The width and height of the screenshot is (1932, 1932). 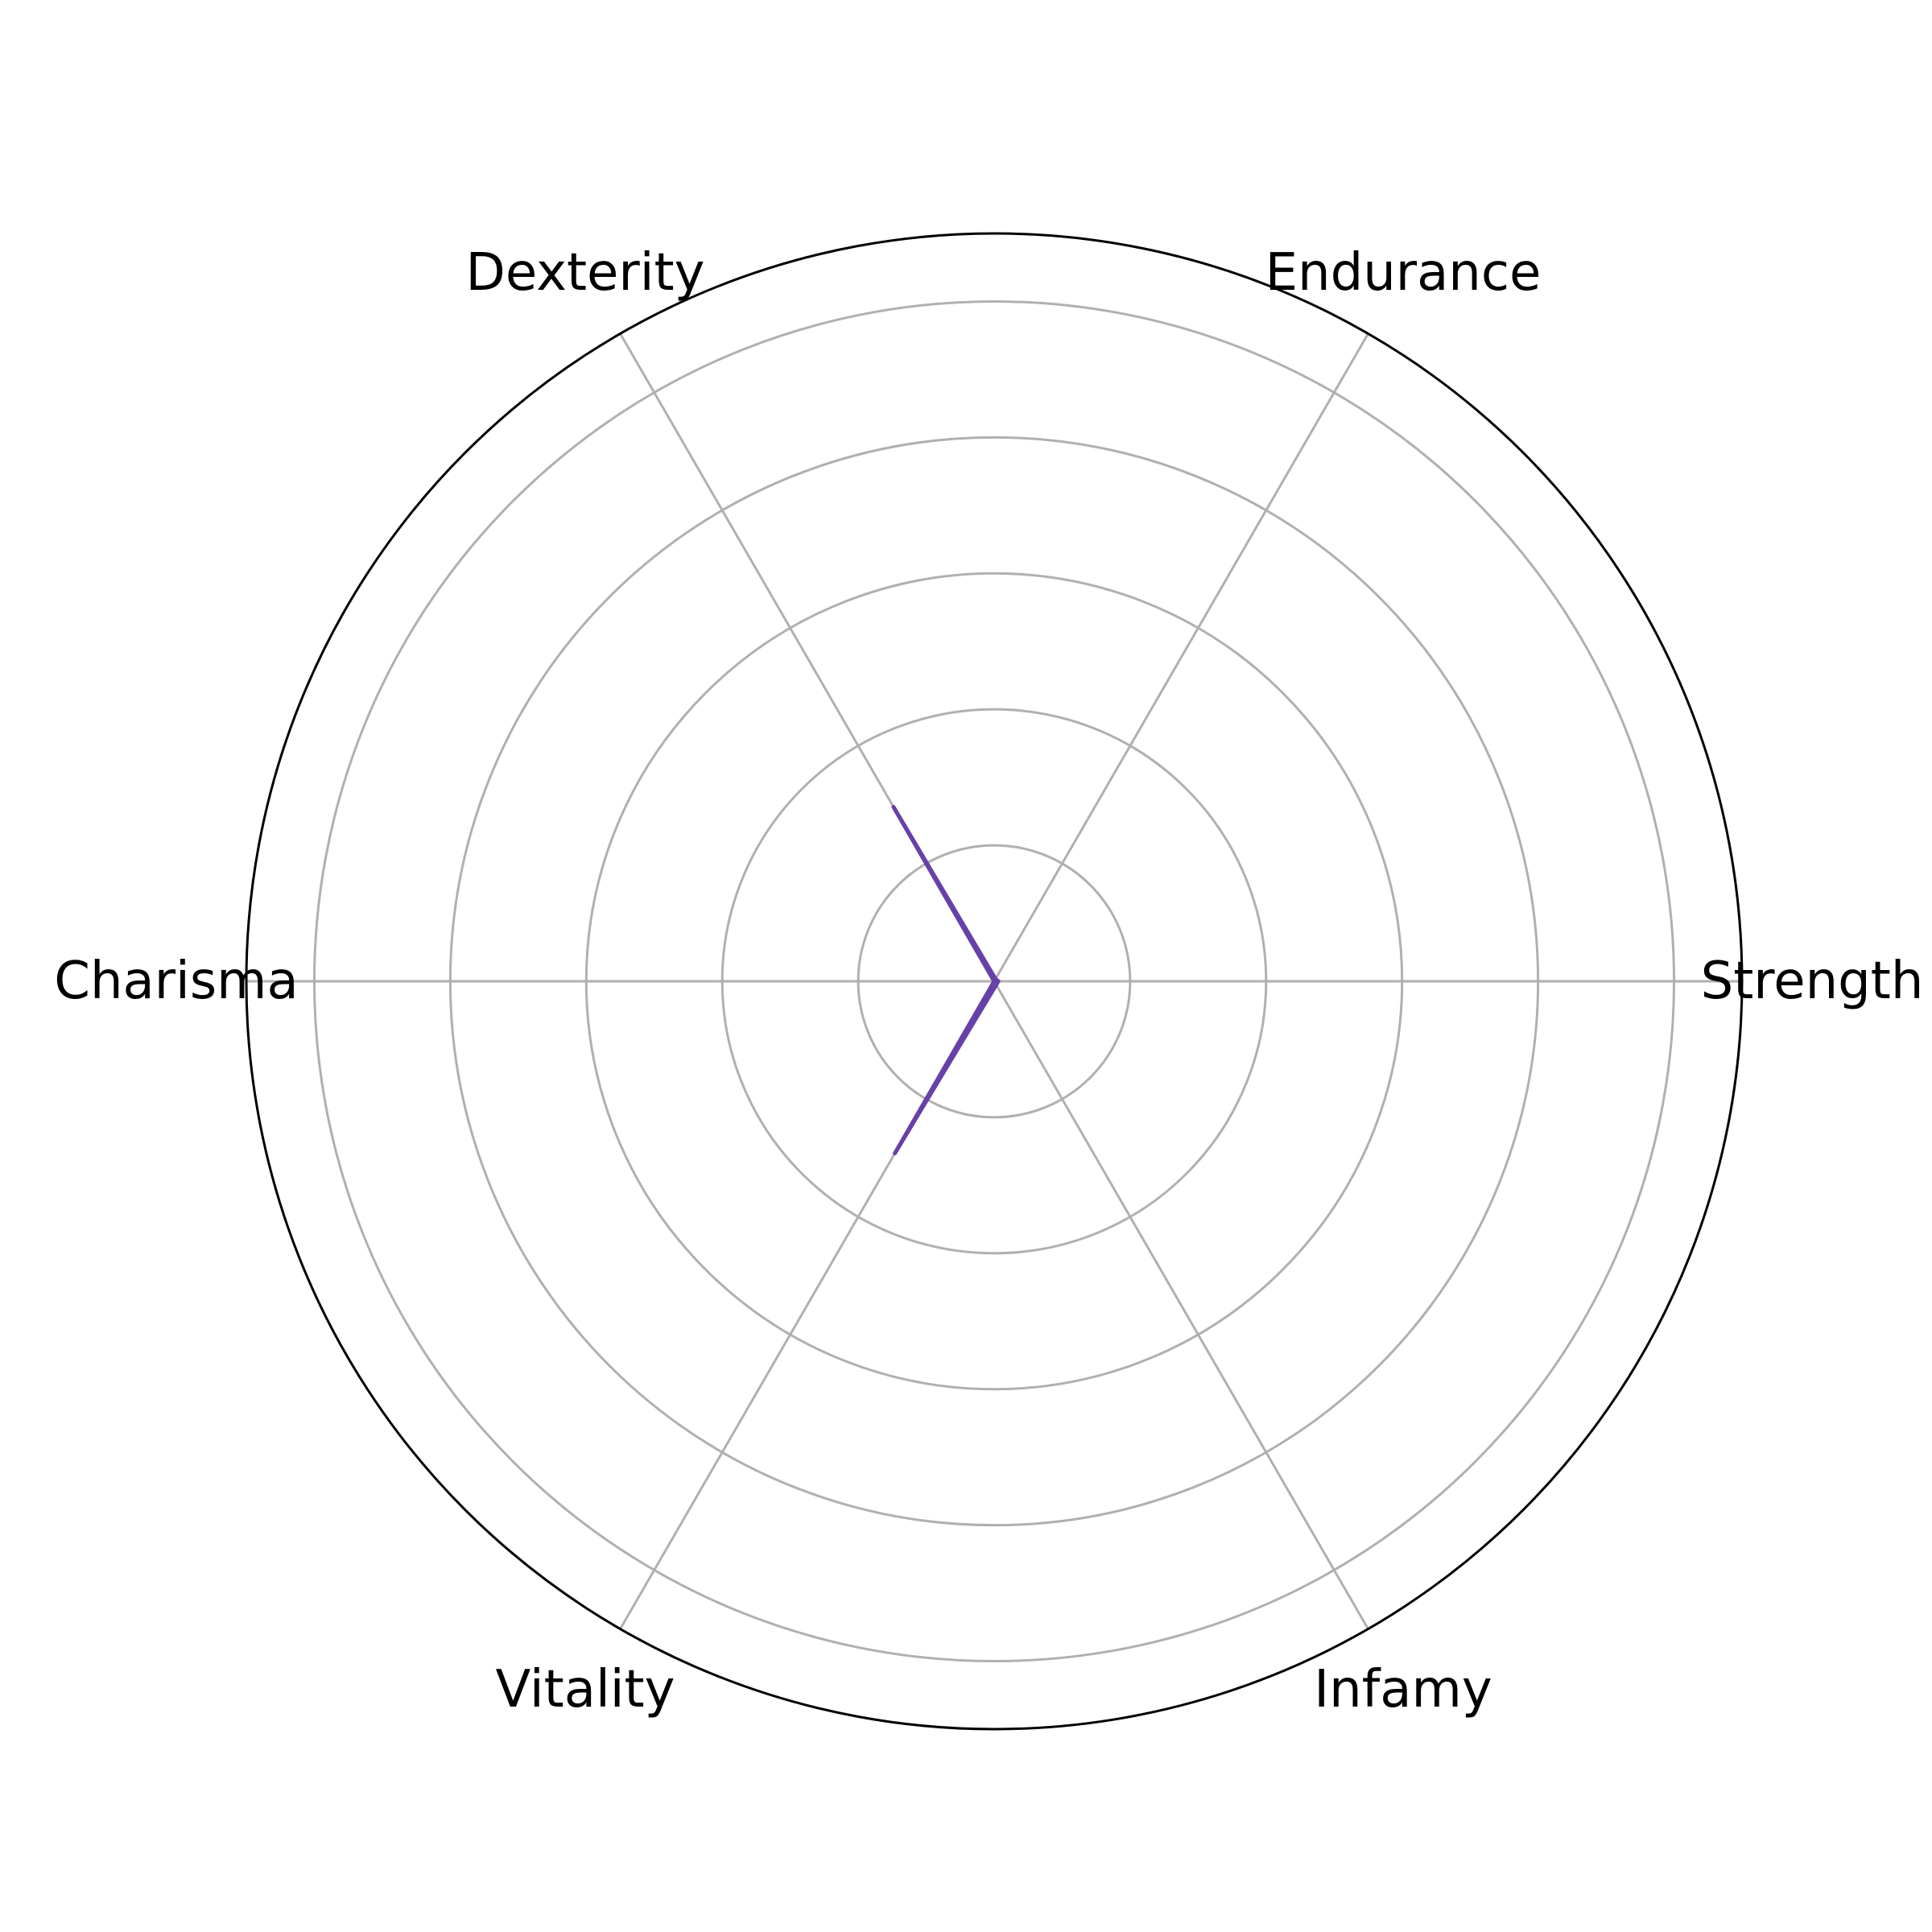 I want to click on spoke-infamy, so click(x=1181, y=1305).